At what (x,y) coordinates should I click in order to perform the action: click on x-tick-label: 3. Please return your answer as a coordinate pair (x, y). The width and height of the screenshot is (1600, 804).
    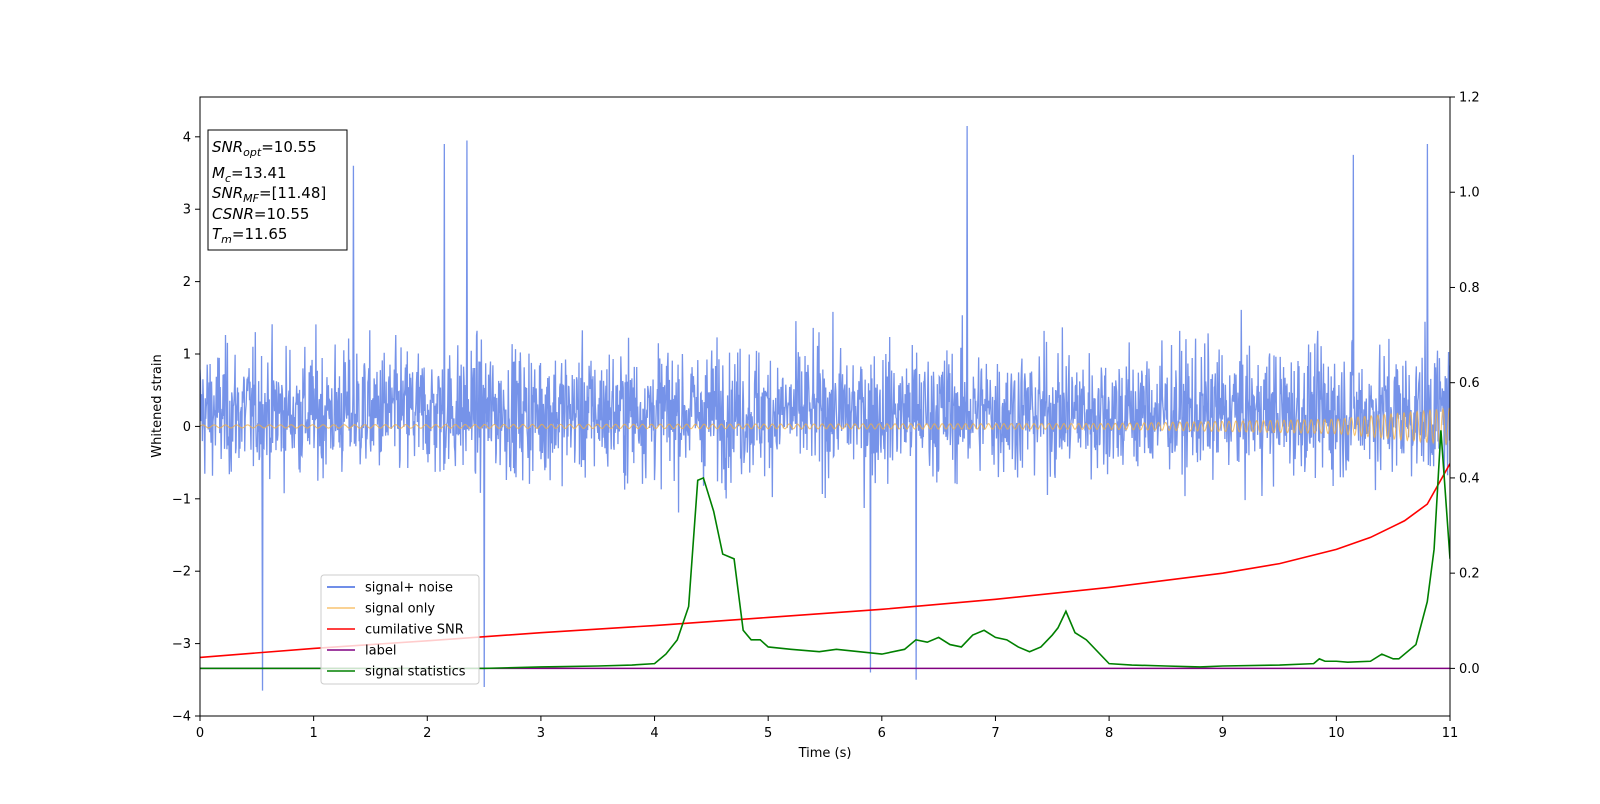
    Looking at the image, I should click on (541, 733).